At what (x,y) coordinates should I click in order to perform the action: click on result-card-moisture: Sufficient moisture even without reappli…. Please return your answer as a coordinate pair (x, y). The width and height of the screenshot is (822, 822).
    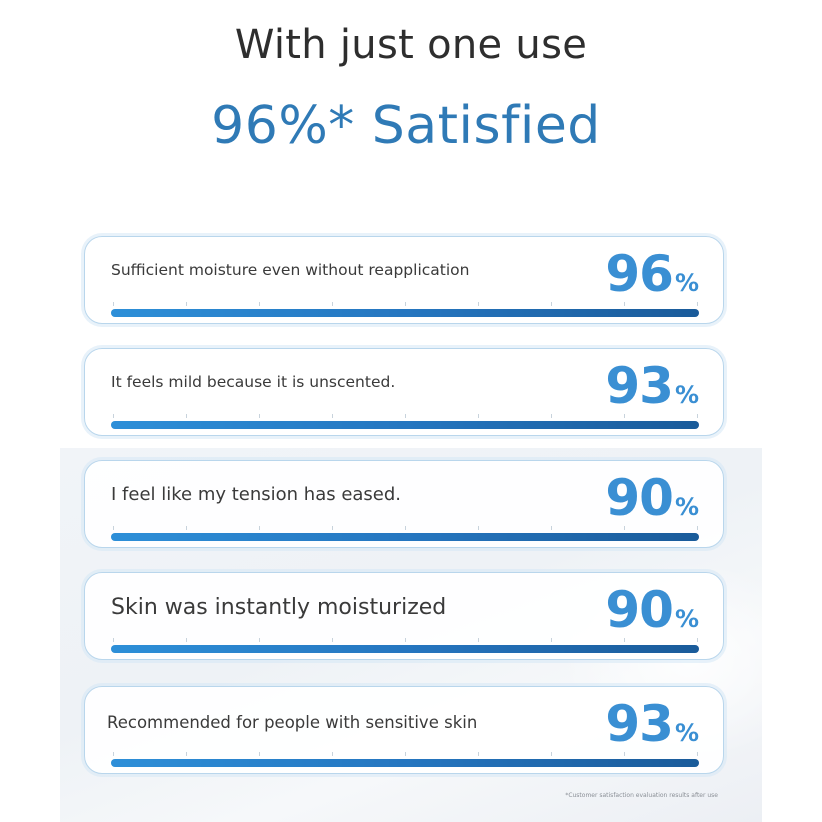
    Looking at the image, I should click on (404, 280).